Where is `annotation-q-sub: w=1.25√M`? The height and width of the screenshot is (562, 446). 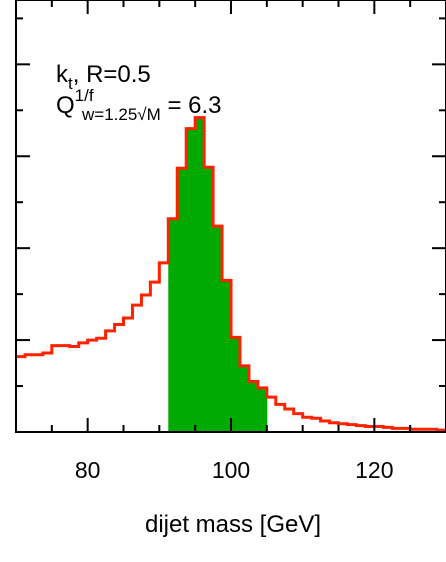
annotation-q-sub: w=1.25√M is located at coordinates (121, 114).